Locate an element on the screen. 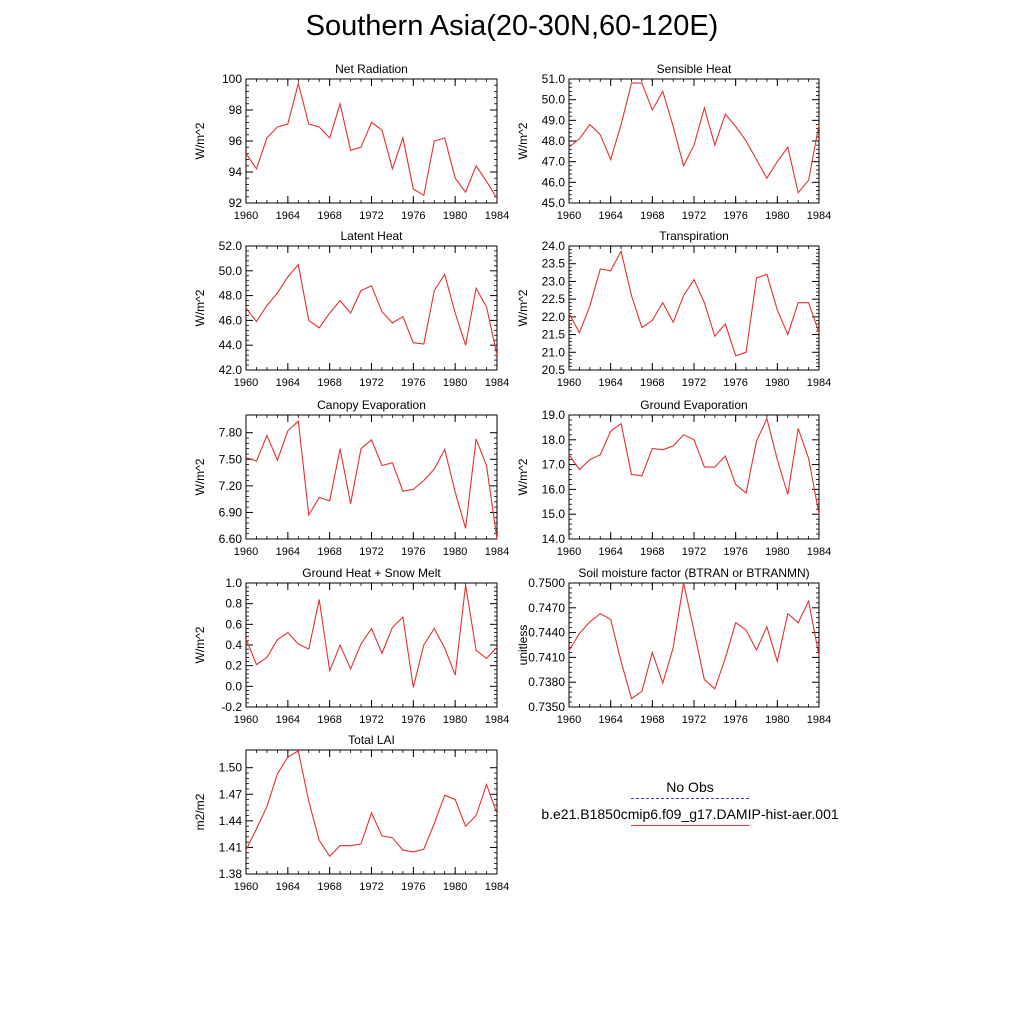 This screenshot has width=1024, height=1024. y-tick-label: 47.0 is located at coordinates (554, 162).